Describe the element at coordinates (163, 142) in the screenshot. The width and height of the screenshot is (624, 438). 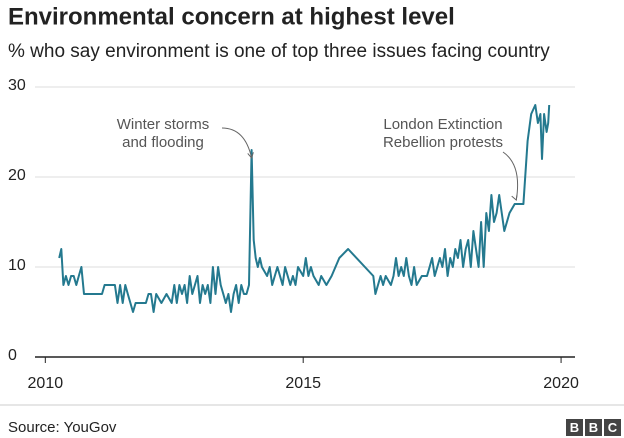
I see `annotation-text: and flooding` at that location.